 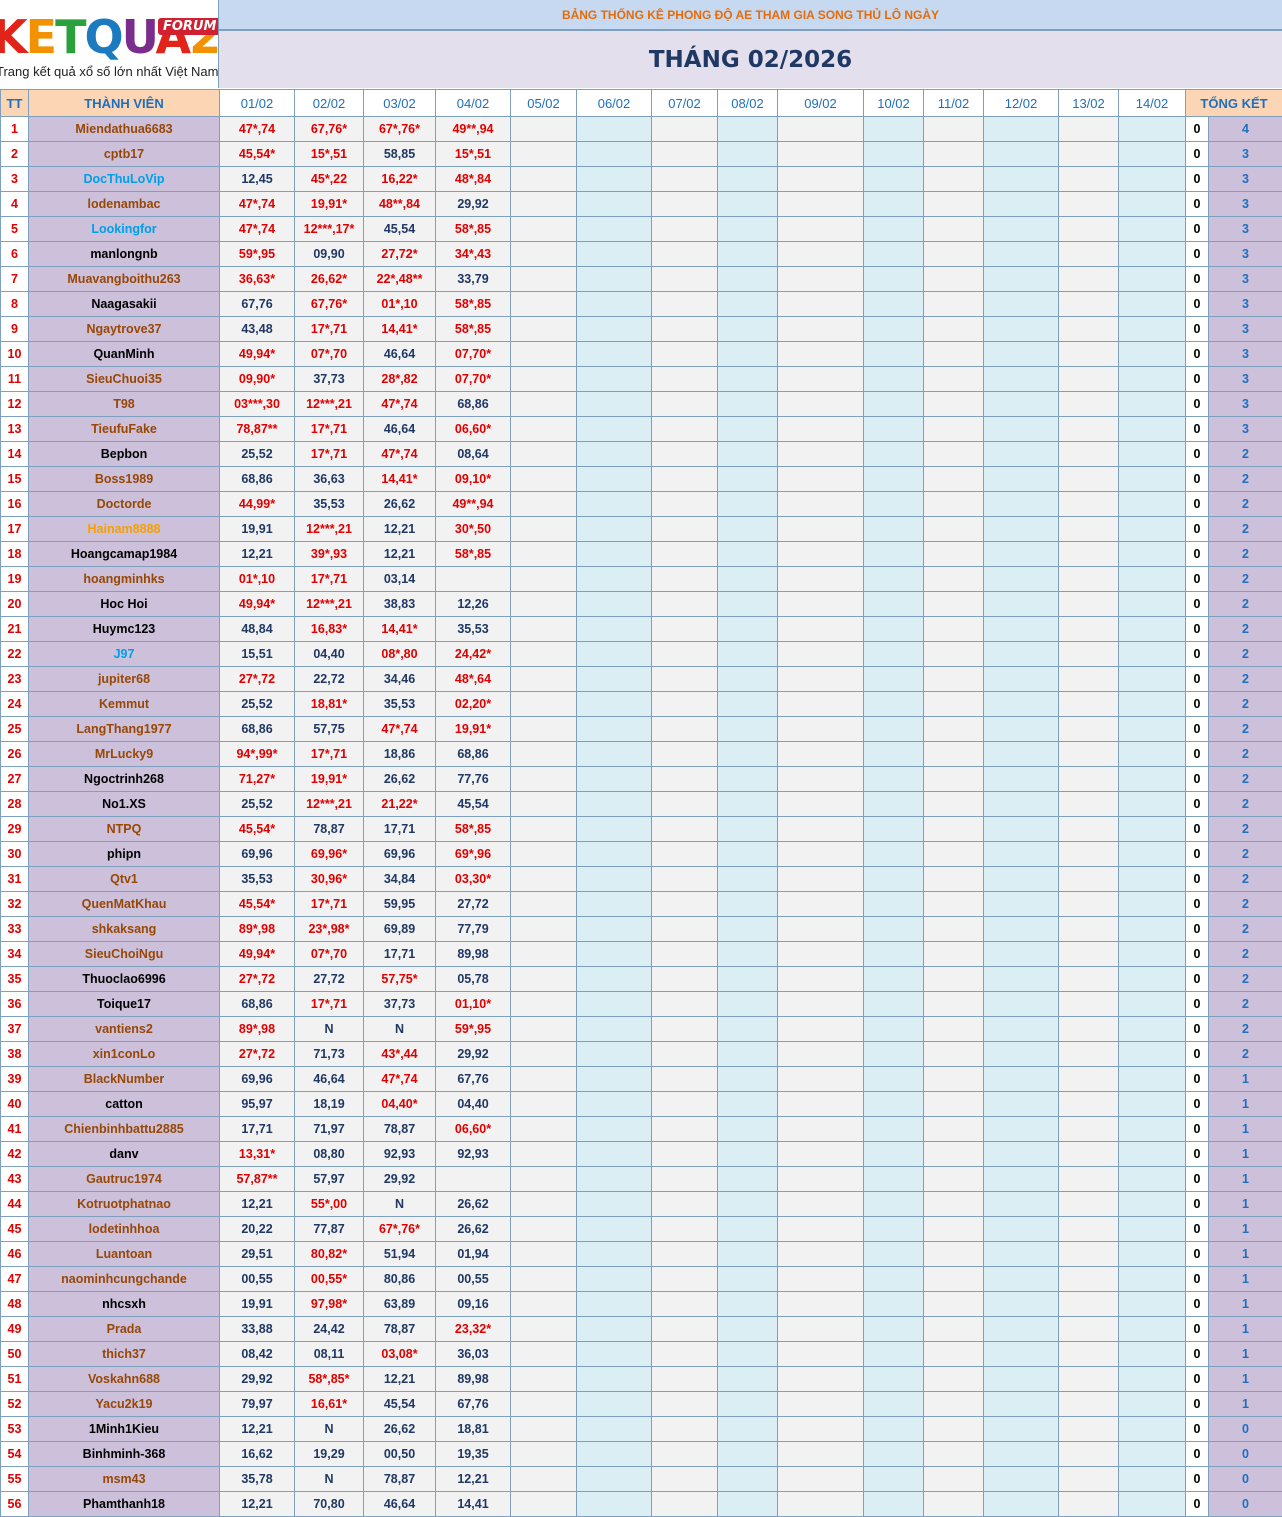 I want to click on day-entry: 46,64, so click(x=399, y=354).